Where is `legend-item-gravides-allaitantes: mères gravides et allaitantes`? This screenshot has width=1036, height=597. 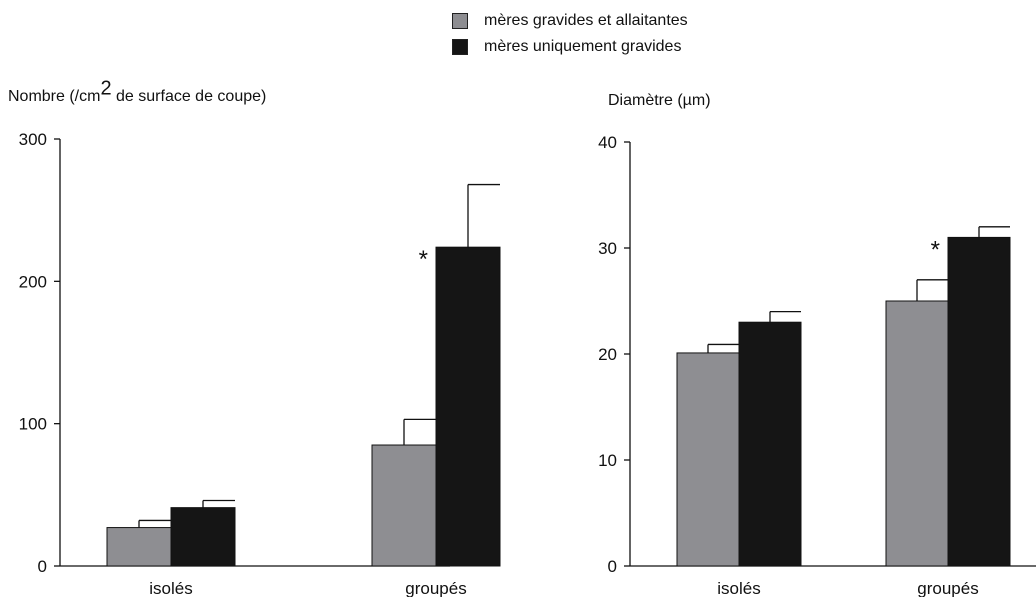 legend-item-gravides-allaitantes: mères gravides et allaitantes is located at coordinates (570, 21).